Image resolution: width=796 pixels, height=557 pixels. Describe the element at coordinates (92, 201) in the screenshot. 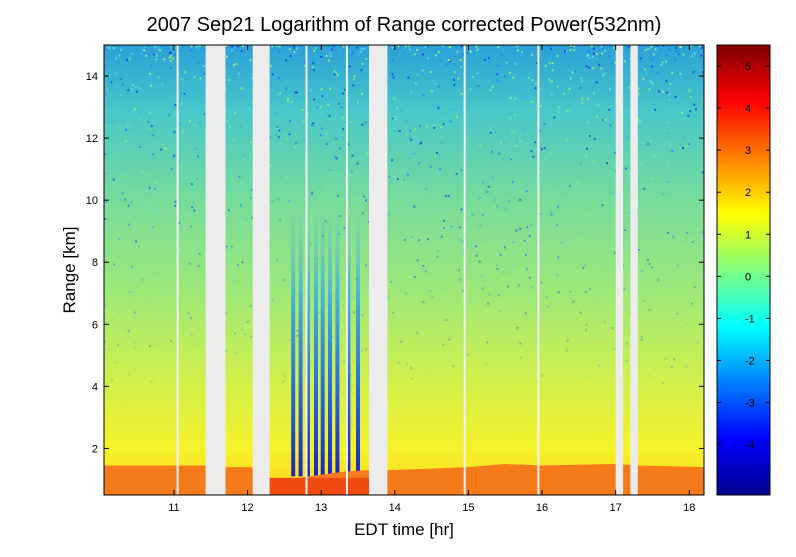

I see `y-tick-label: 10` at that location.